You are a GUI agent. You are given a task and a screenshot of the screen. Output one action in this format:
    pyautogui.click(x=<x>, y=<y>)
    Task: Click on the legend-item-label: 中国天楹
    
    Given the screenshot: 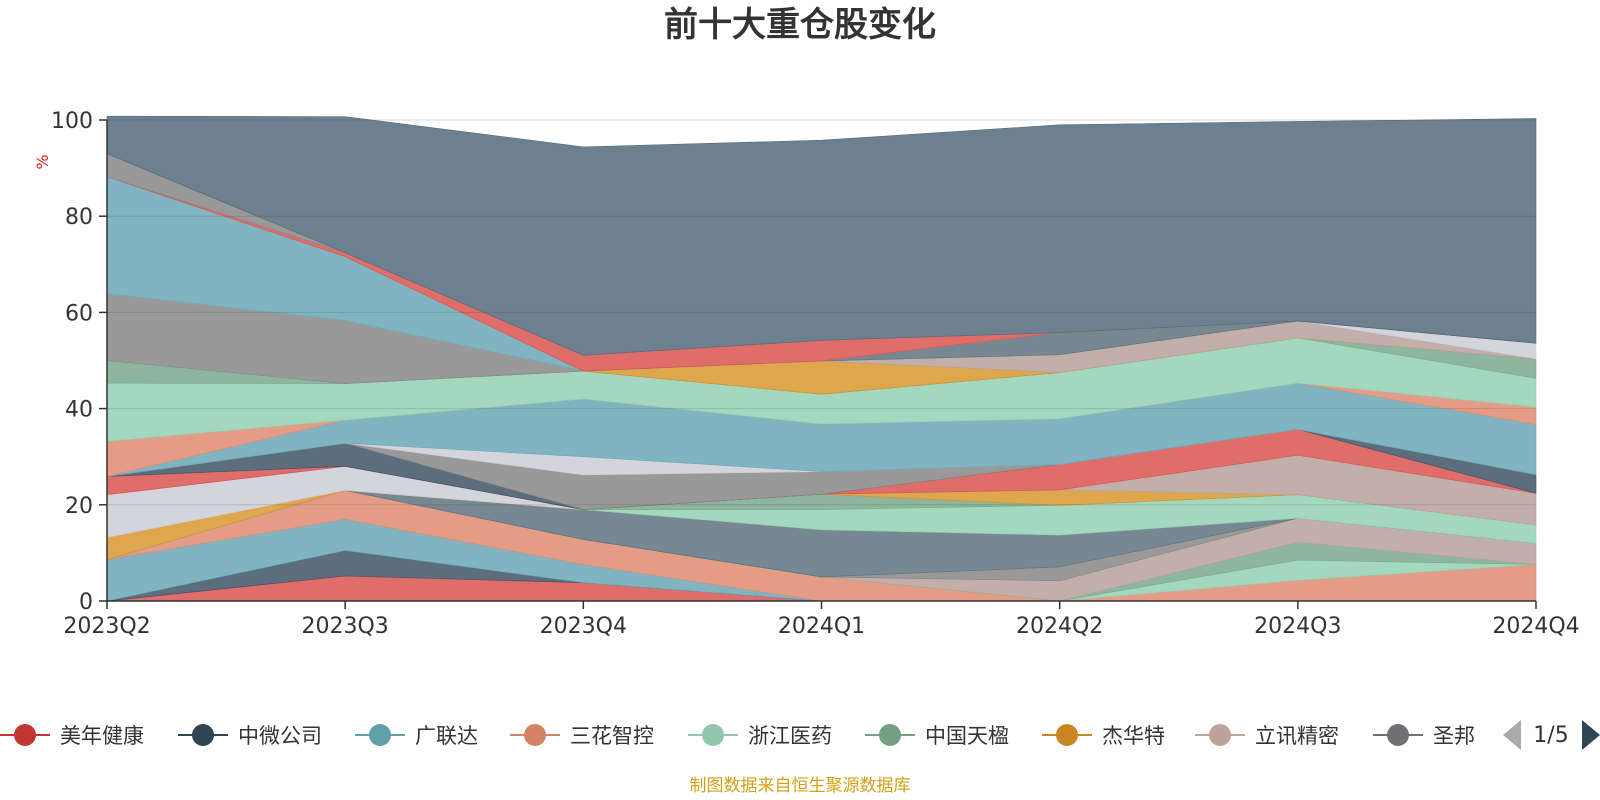 What is the action you would take?
    pyautogui.click(x=967, y=736)
    